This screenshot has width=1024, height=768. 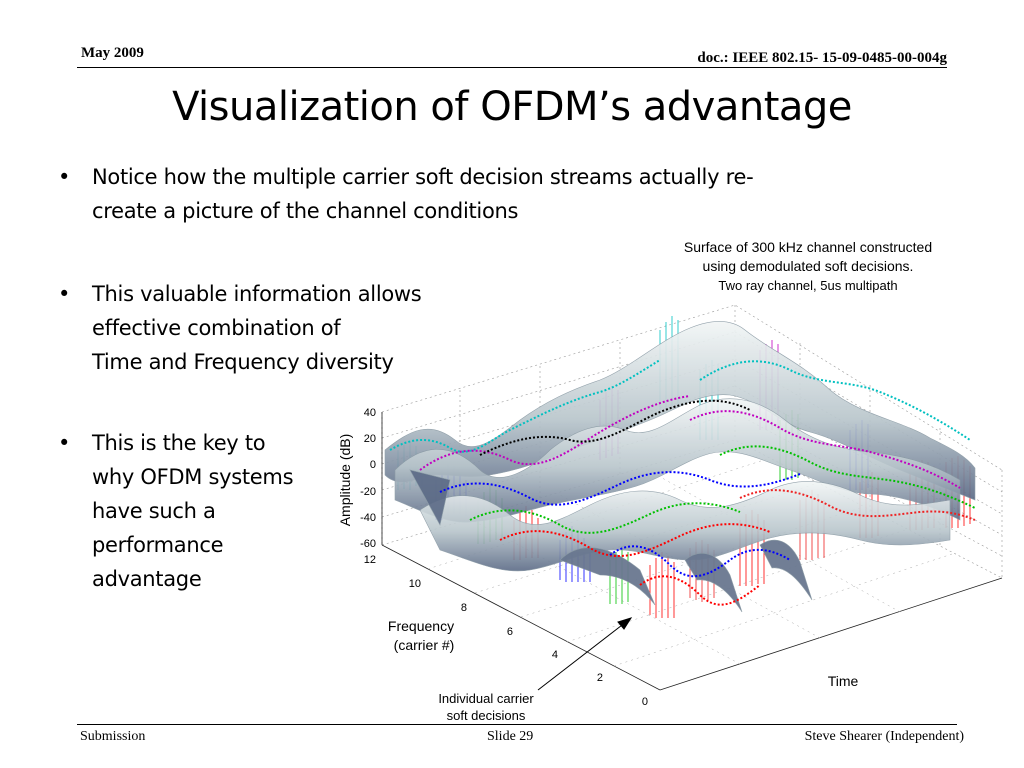 What do you see at coordinates (692, 617) in the screenshot?
I see `plot-floor-edges` at bounding box center [692, 617].